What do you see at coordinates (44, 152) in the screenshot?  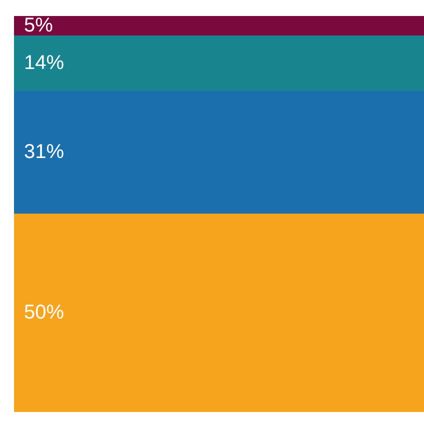 I see `data-label: 31%` at bounding box center [44, 152].